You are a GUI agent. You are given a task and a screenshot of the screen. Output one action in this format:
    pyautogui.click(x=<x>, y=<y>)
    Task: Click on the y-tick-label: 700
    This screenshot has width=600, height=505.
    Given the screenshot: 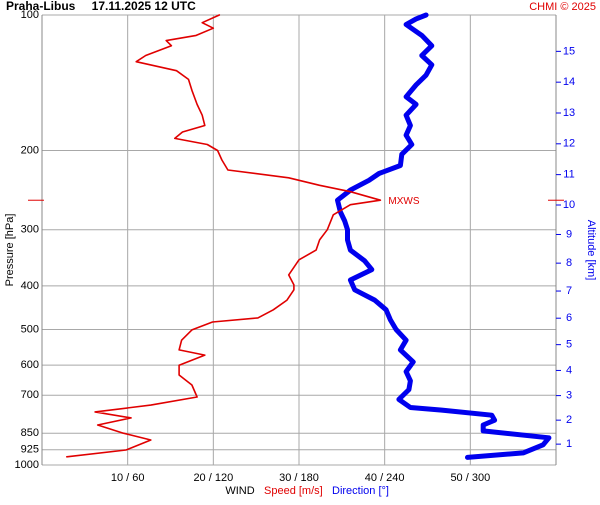 What is the action you would take?
    pyautogui.click(x=30, y=395)
    